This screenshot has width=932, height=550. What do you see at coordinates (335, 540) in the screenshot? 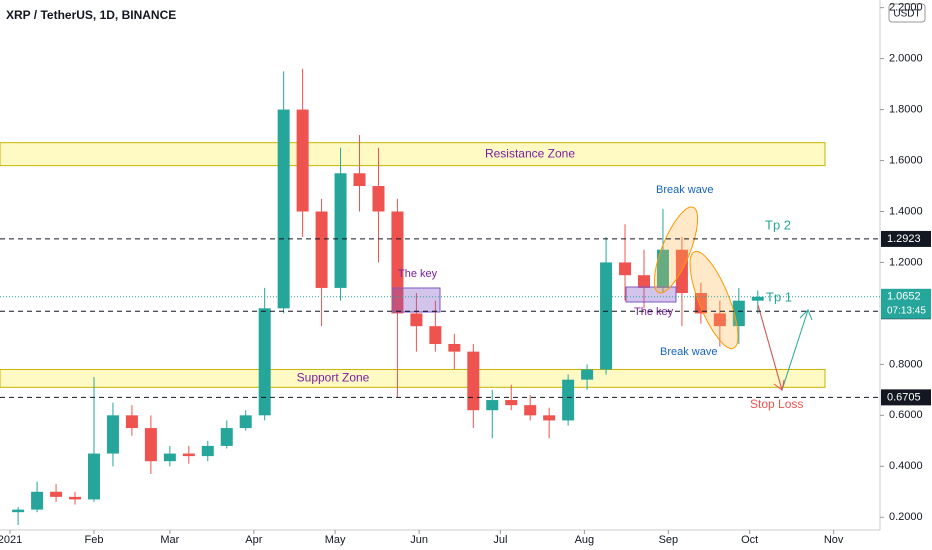
I see `x-tick-label: May` at bounding box center [335, 540].